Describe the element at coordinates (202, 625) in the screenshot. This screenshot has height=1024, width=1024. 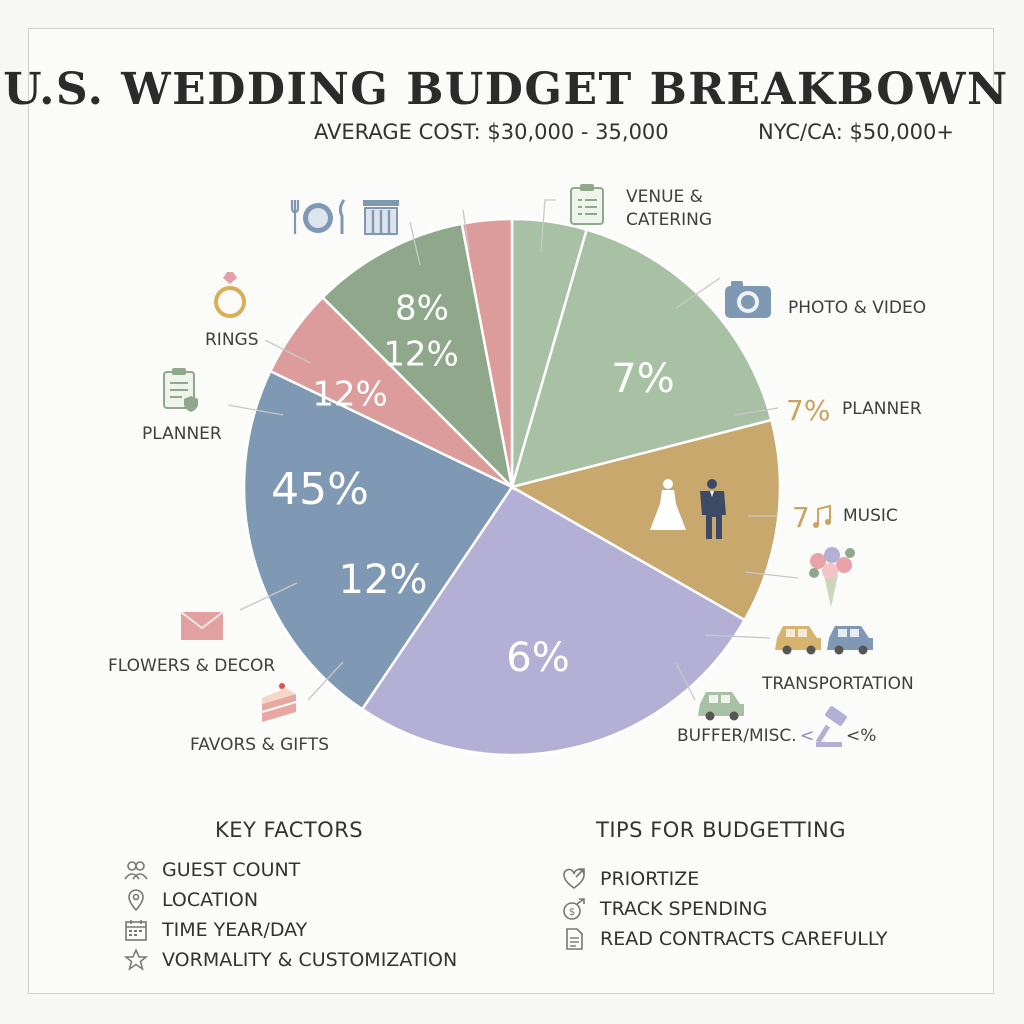
I see `envelope-icon` at that location.